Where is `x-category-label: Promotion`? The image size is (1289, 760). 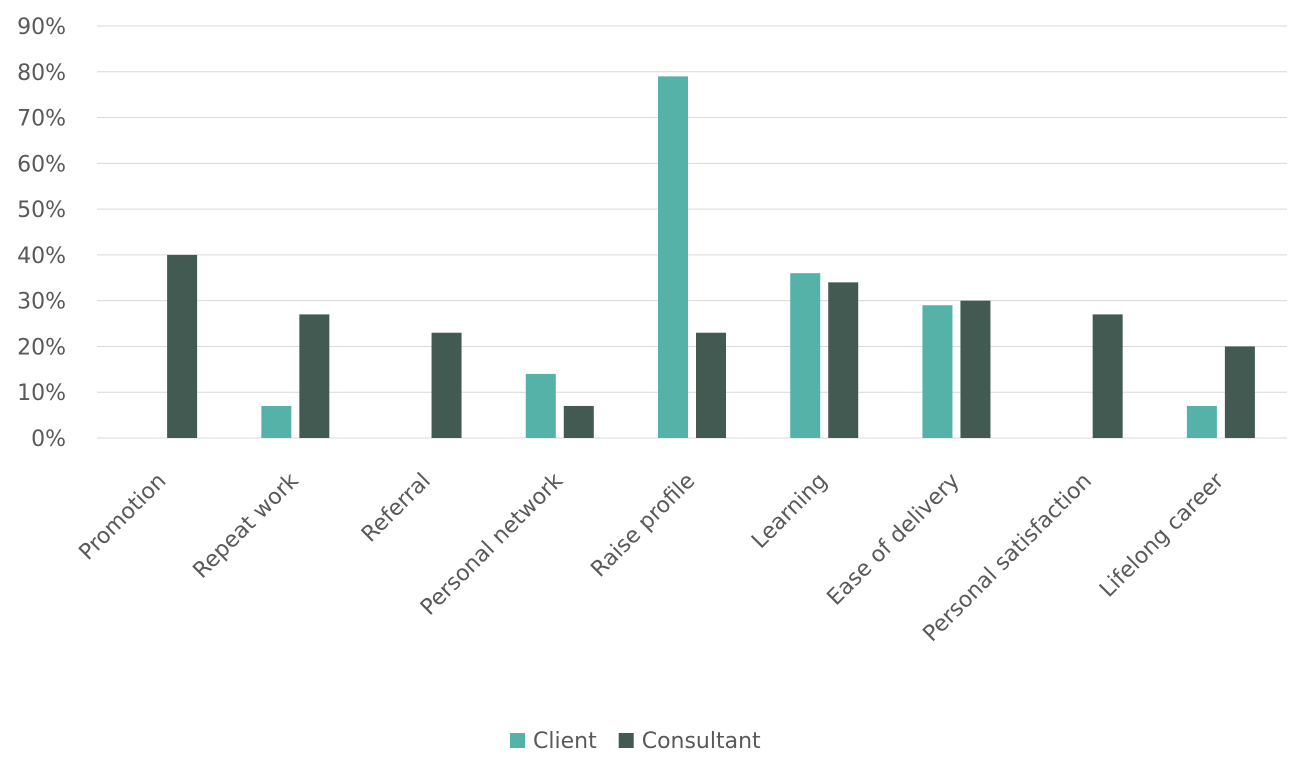 x-category-label: Promotion is located at coordinates (123, 517).